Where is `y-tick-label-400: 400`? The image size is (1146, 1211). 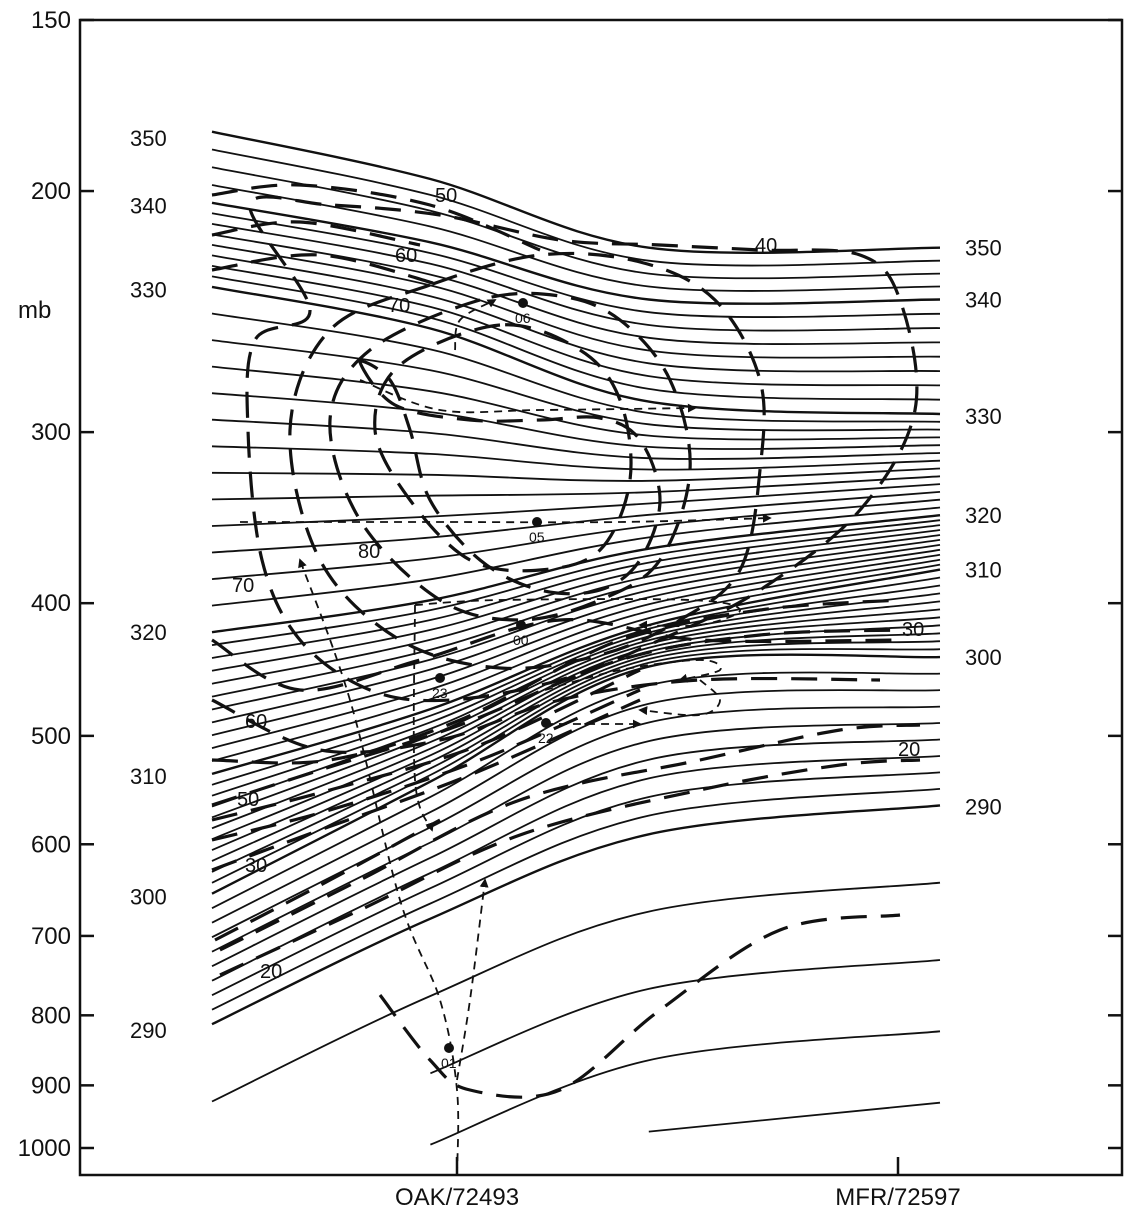 y-tick-label-400: 400 is located at coordinates (51, 603).